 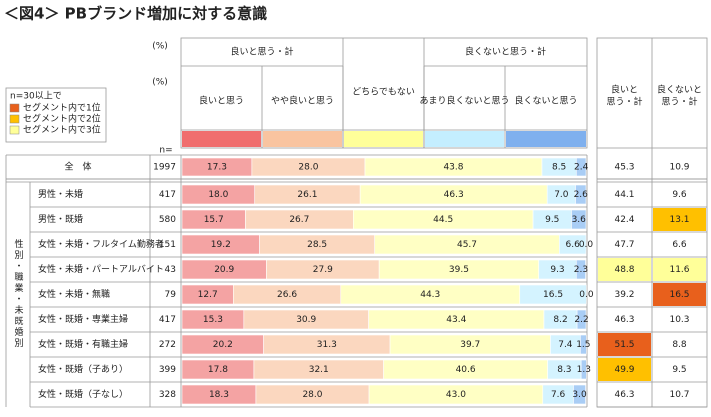 I want to click on n-value: 1997, so click(x=164, y=168).